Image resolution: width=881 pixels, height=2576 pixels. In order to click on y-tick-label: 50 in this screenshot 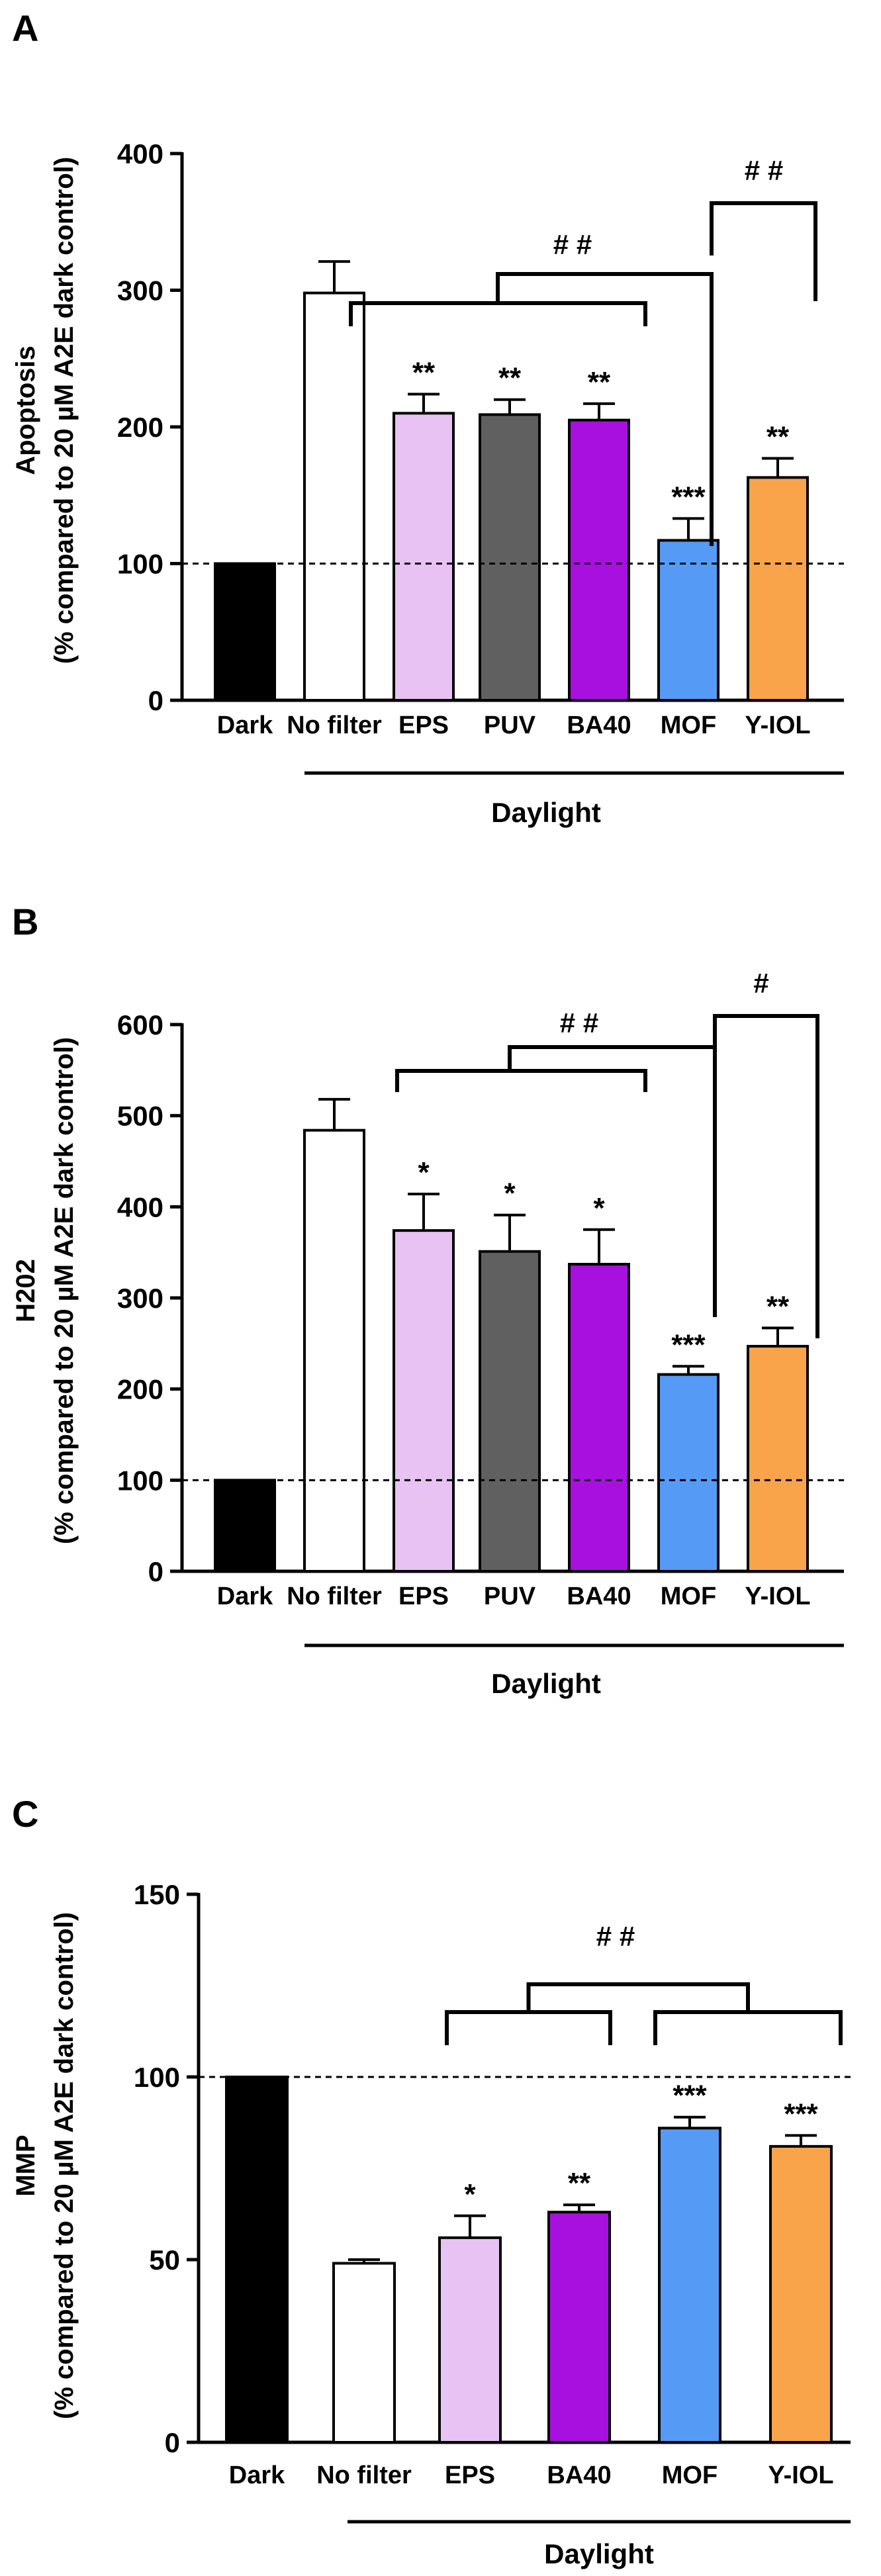, I will do `click(164, 2260)`.